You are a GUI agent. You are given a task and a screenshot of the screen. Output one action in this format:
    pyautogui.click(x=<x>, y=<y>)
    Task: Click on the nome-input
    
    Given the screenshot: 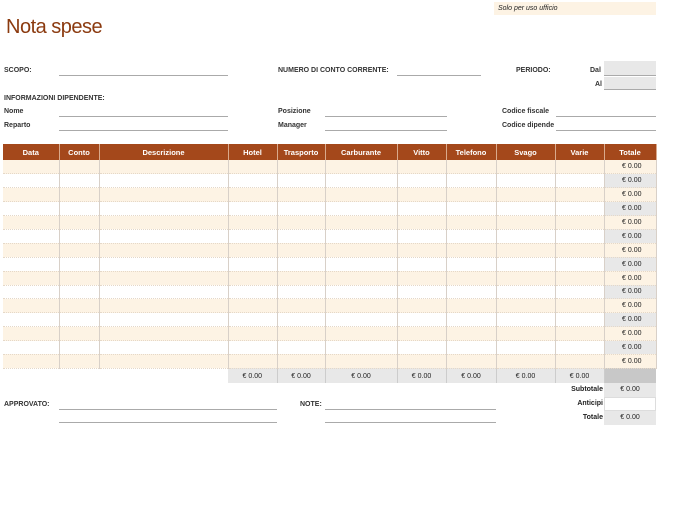 What is the action you would take?
    pyautogui.click(x=143, y=116)
    